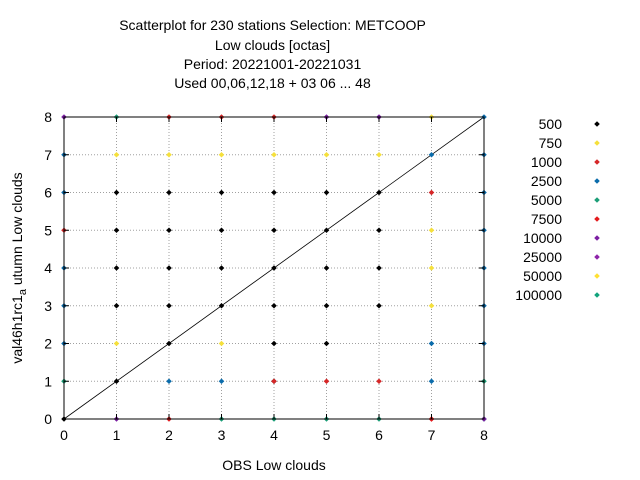  I want to click on x-tick-label: 7, so click(432, 435).